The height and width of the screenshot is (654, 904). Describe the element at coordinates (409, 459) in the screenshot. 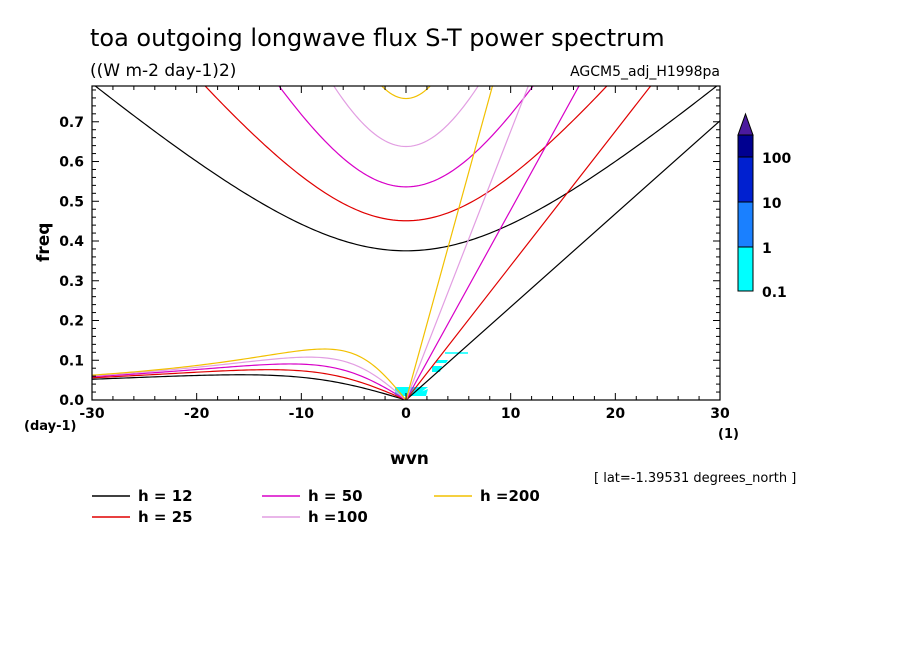

I see `x-axis-label: wvn` at that location.